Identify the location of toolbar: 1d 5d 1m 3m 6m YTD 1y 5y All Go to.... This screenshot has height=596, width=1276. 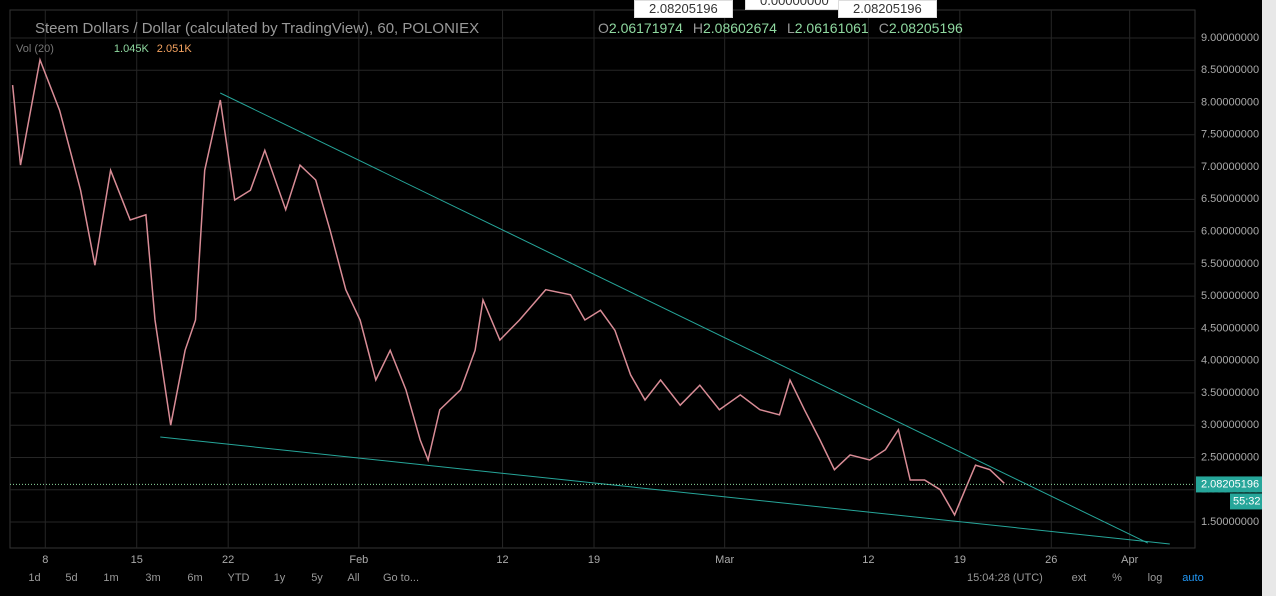
(223, 578).